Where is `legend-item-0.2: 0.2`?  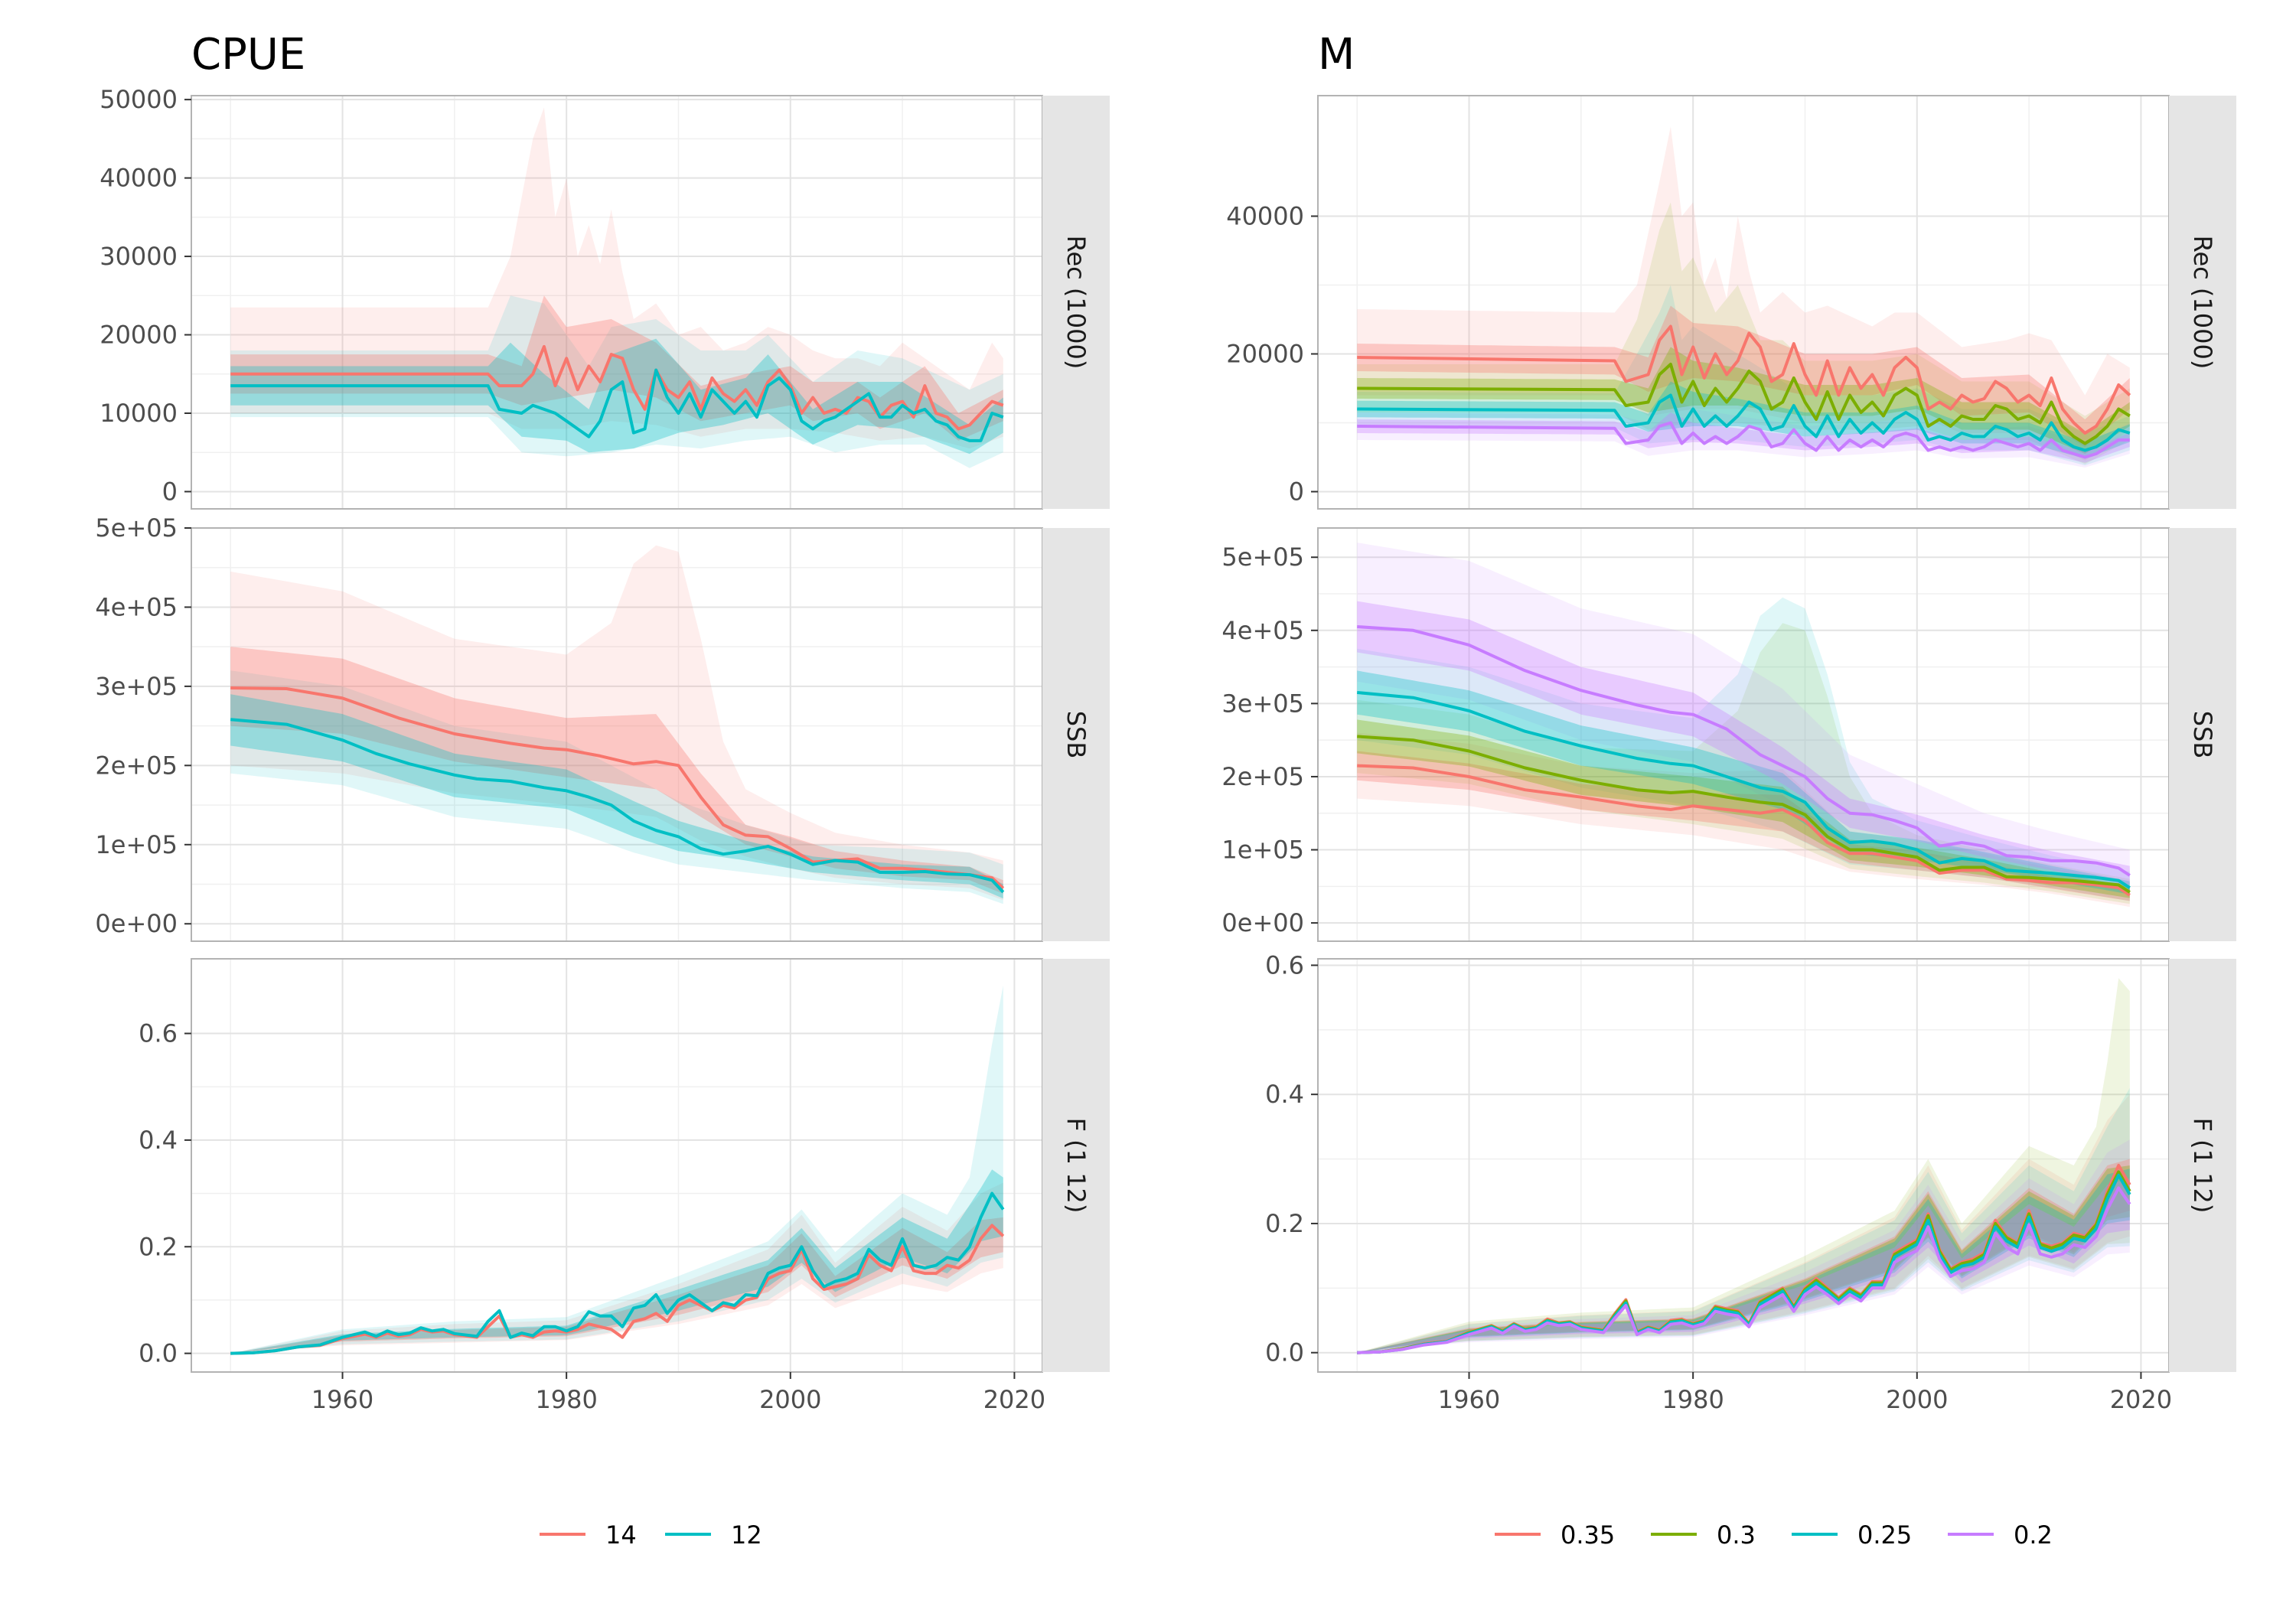
legend-item-0.2: 0.2 is located at coordinates (2000, 1535).